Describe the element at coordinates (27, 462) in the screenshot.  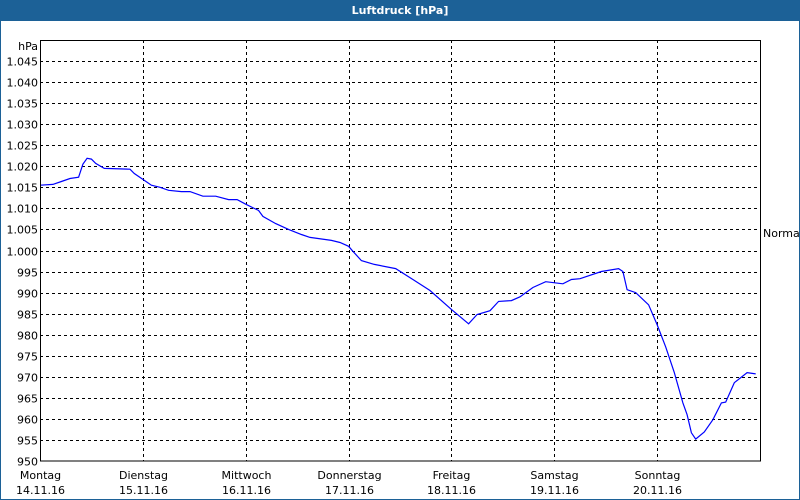
I see `y-tick-label: 950` at that location.